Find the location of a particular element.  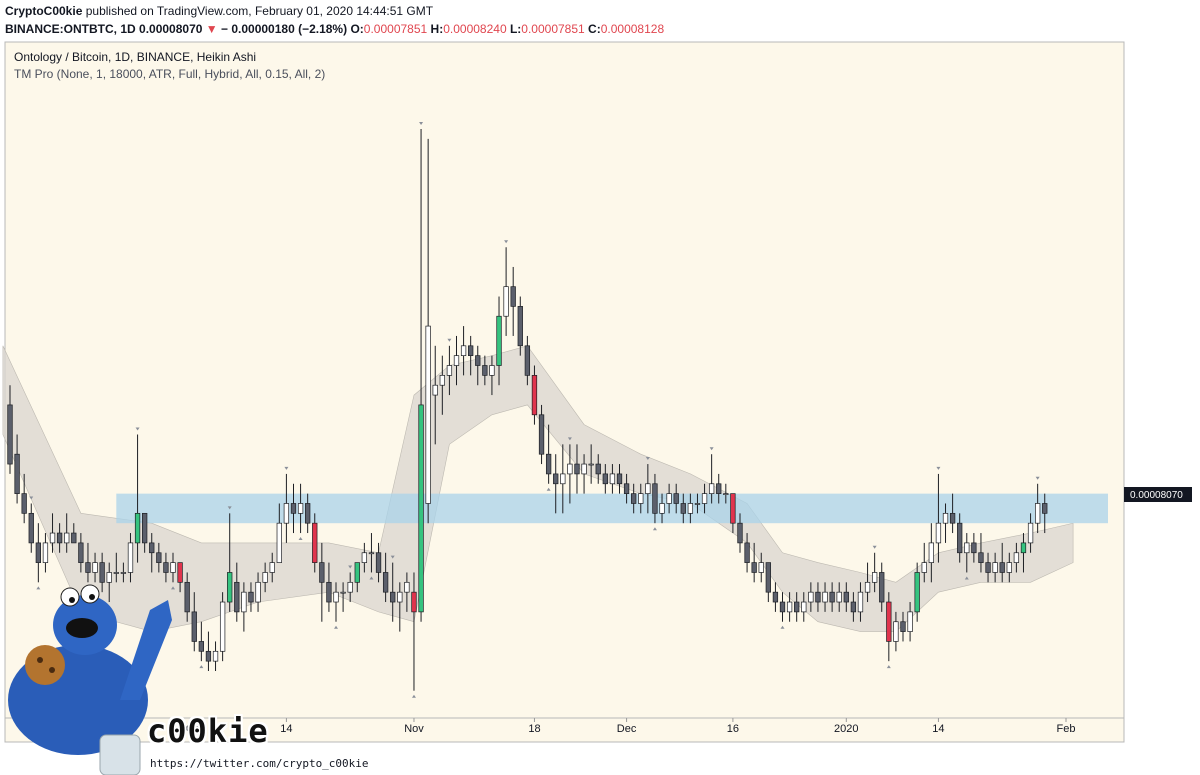

time-axis: Oct 14 Nov 18 Dec 16 2020 14 Feb is located at coordinates (631, 726).